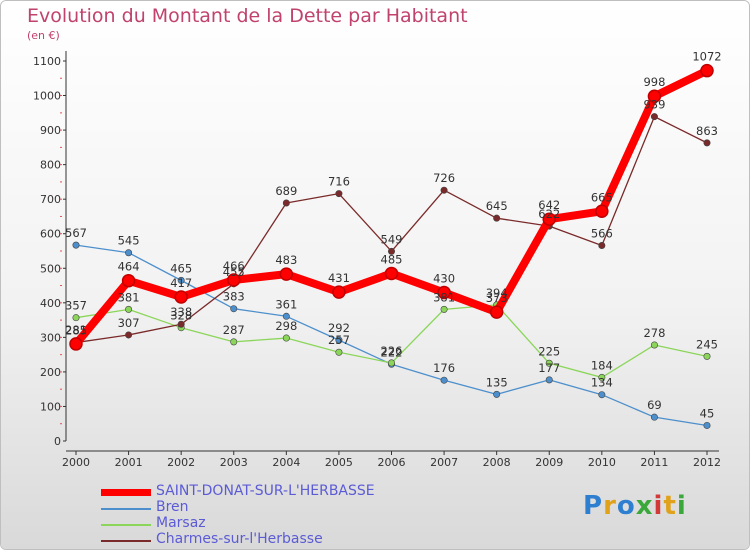  Describe the element at coordinates (181, 312) in the screenshot. I see `data-label-charmes-sur-l-herbasse: 338` at that location.